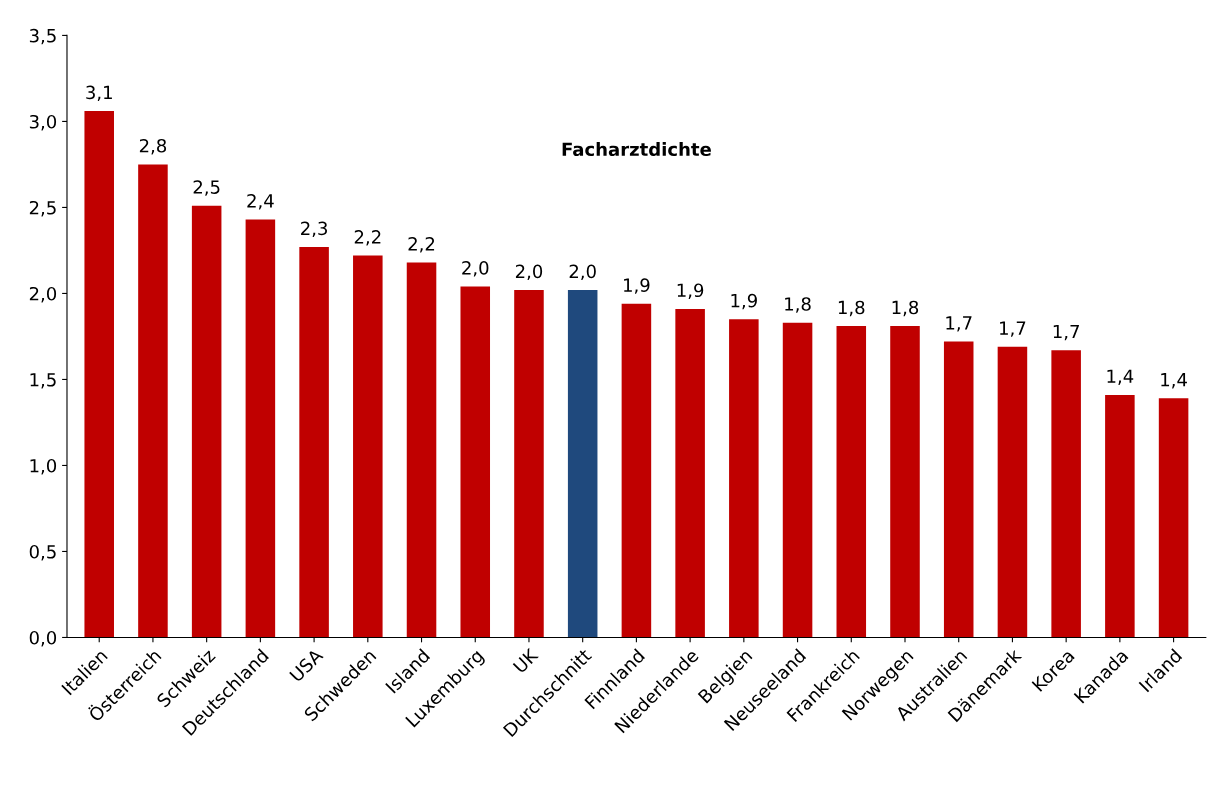 This screenshot has width=1218, height=787. Describe the element at coordinates (43, 294) in the screenshot. I see `y-tick-label: 2,0` at that location.